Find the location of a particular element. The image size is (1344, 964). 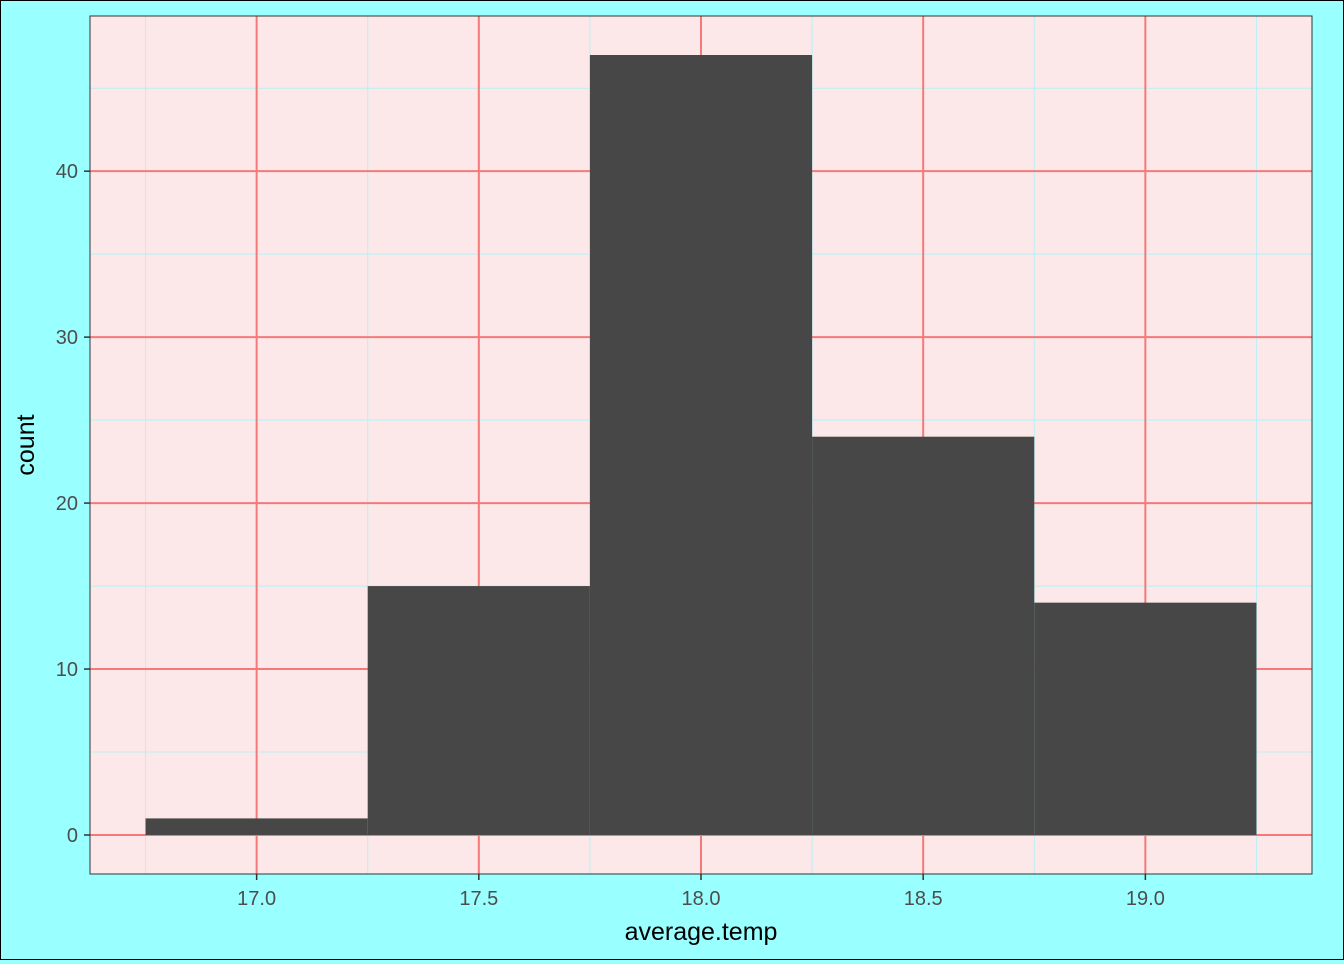

x-tick-label: 17.0 is located at coordinates (256, 899).